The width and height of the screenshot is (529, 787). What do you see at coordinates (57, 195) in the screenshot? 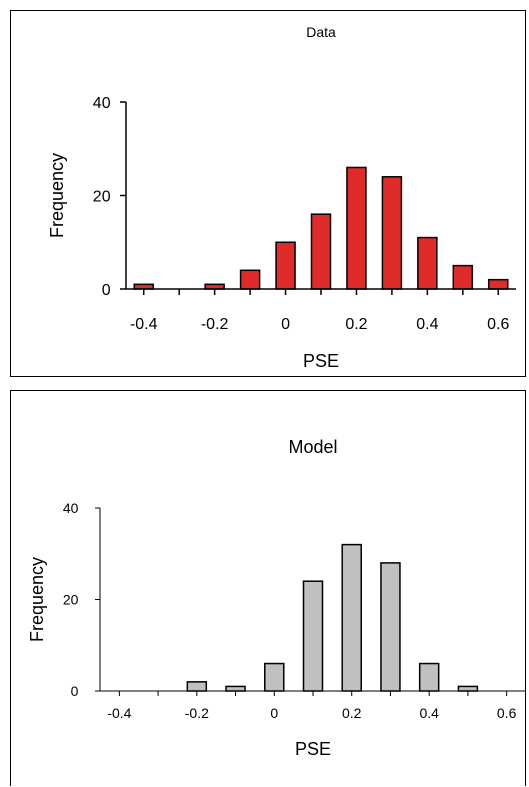
I see `data-y-axis-label: Frequency` at bounding box center [57, 195].